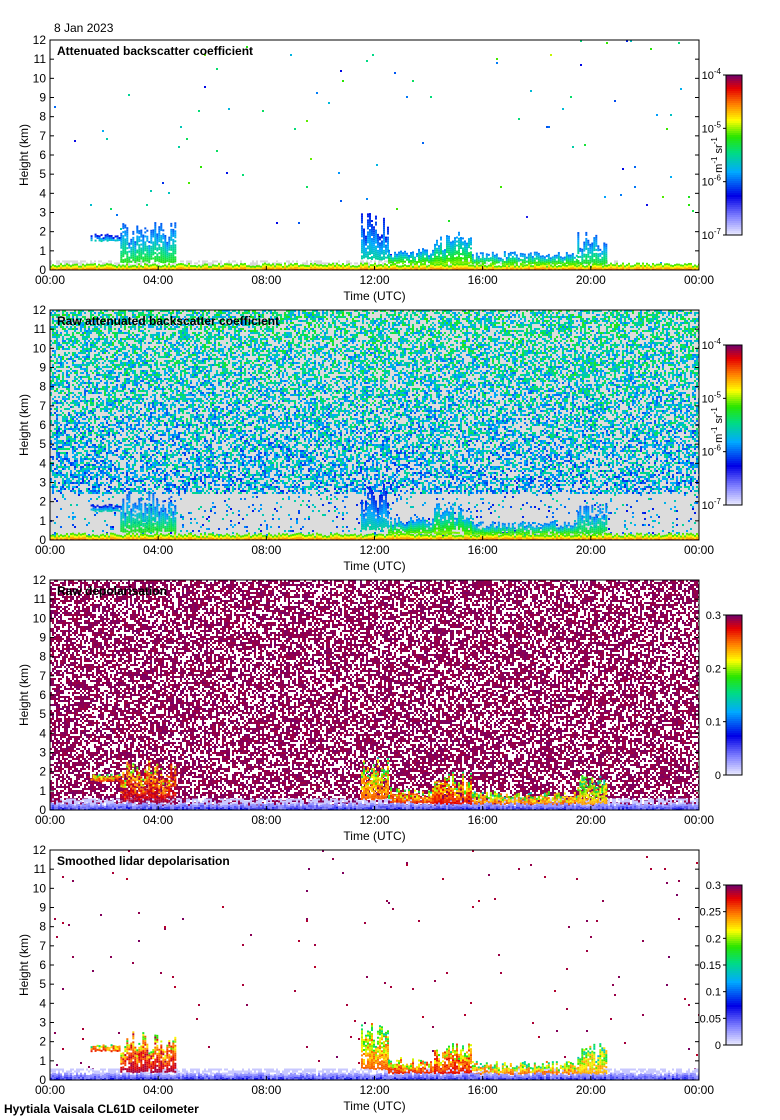  I want to click on y-tick-label: 7, so click(42, 406).